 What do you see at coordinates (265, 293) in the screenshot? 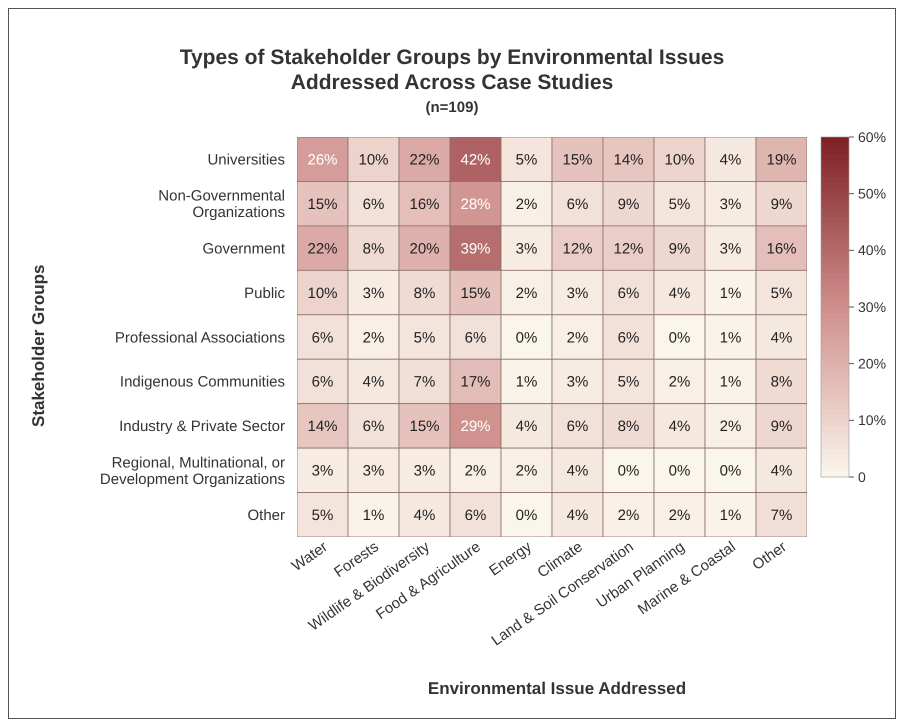
I see `y-tick-label: Public` at bounding box center [265, 293].